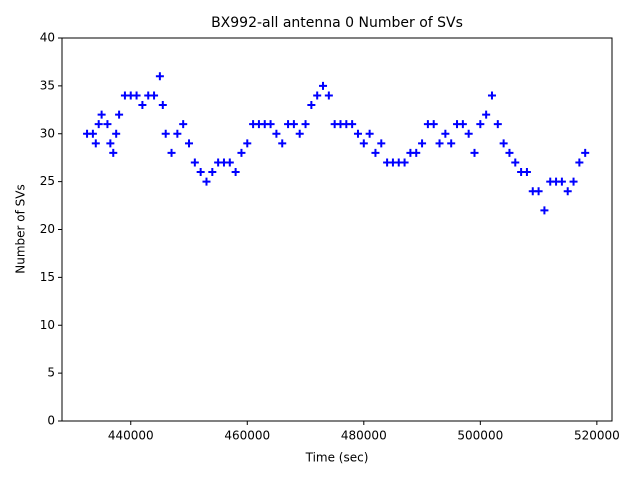 The height and width of the screenshot is (484, 640). What do you see at coordinates (47, 85) in the screenshot?
I see `y-tick-label: 35` at bounding box center [47, 85].